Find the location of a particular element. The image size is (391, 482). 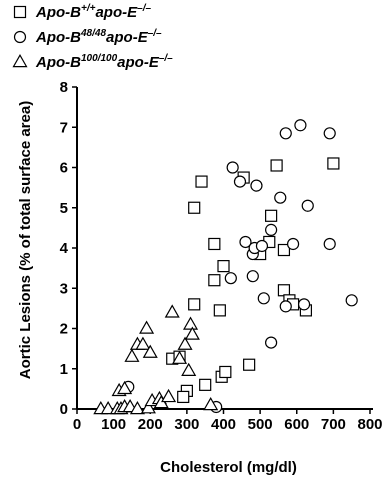

x-axis-ticks: 0 100 200 300 400 500 600 700 800 is located at coordinates (228, 421).